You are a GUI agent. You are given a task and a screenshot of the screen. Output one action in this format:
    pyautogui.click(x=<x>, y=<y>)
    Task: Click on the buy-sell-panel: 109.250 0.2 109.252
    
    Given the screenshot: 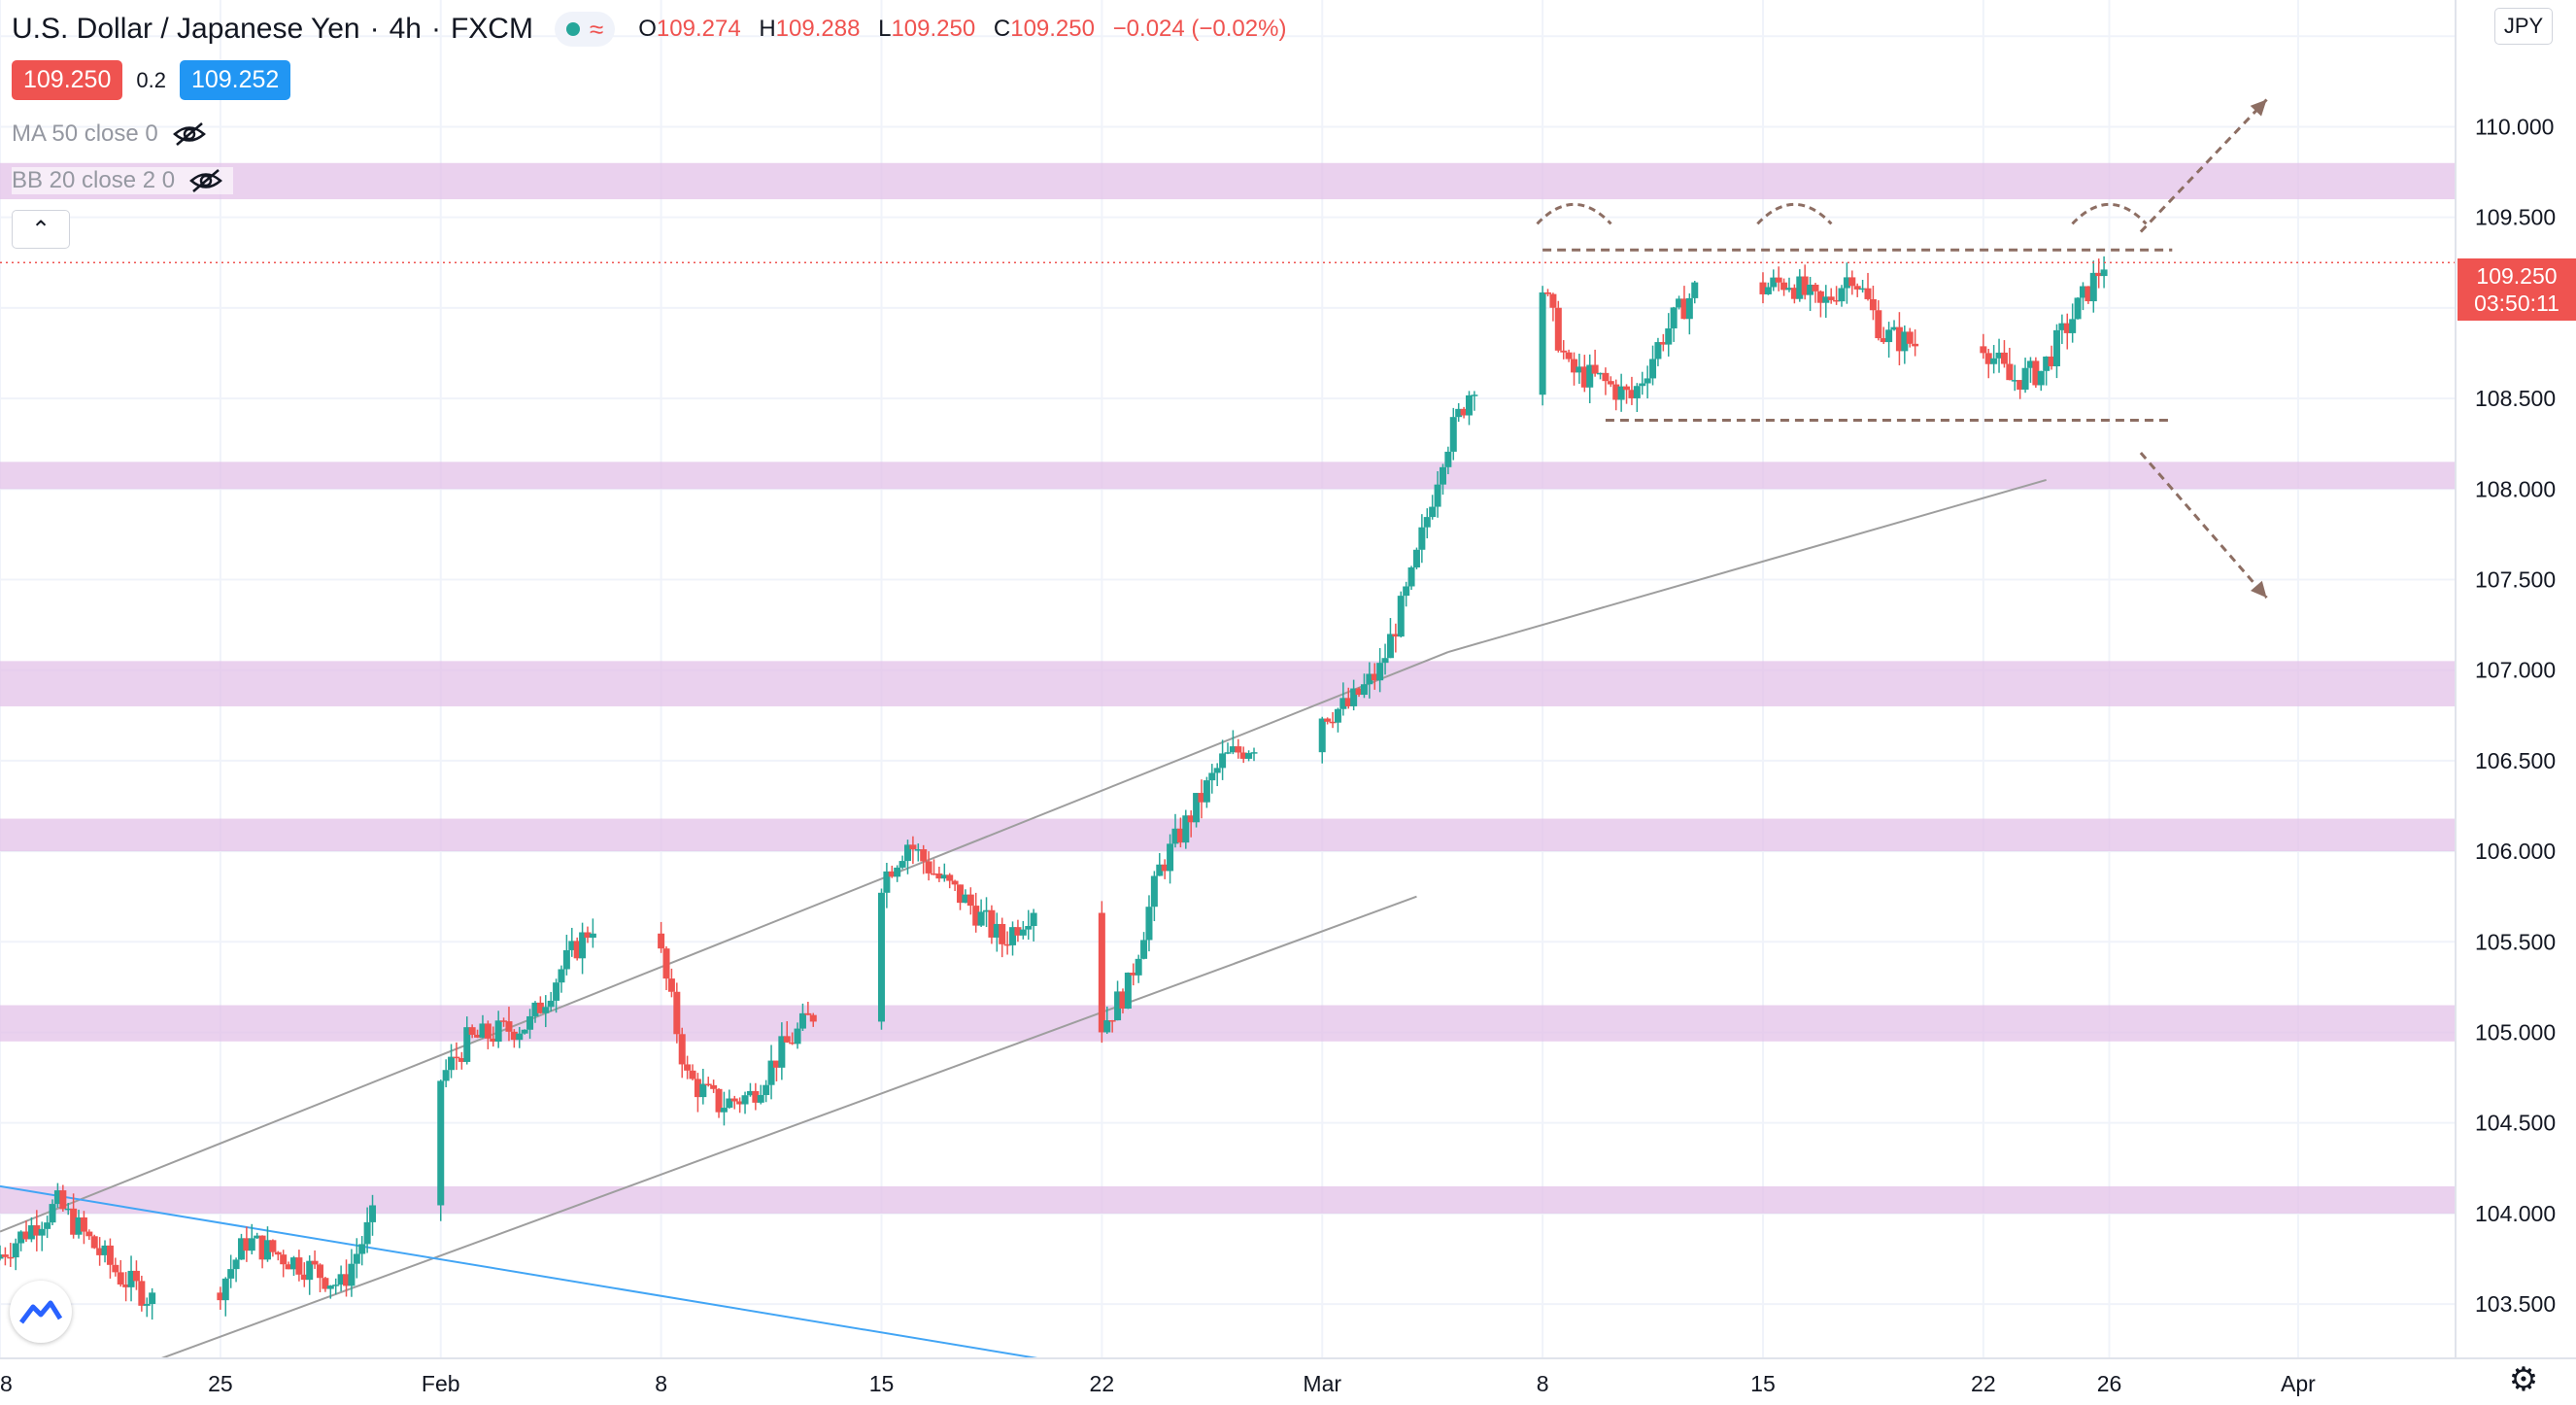 What is the action you would take?
    pyautogui.click(x=151, y=80)
    